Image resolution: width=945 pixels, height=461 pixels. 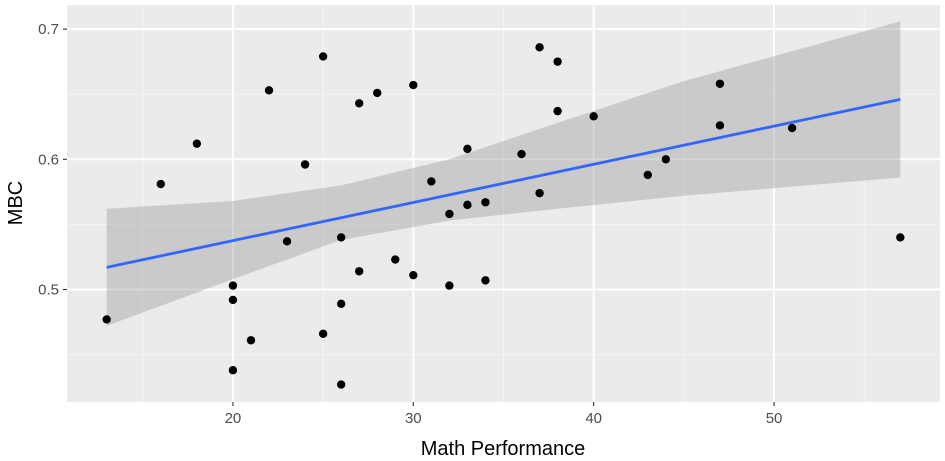 What do you see at coordinates (593, 418) in the screenshot?
I see `x-tick-label: 40` at bounding box center [593, 418].